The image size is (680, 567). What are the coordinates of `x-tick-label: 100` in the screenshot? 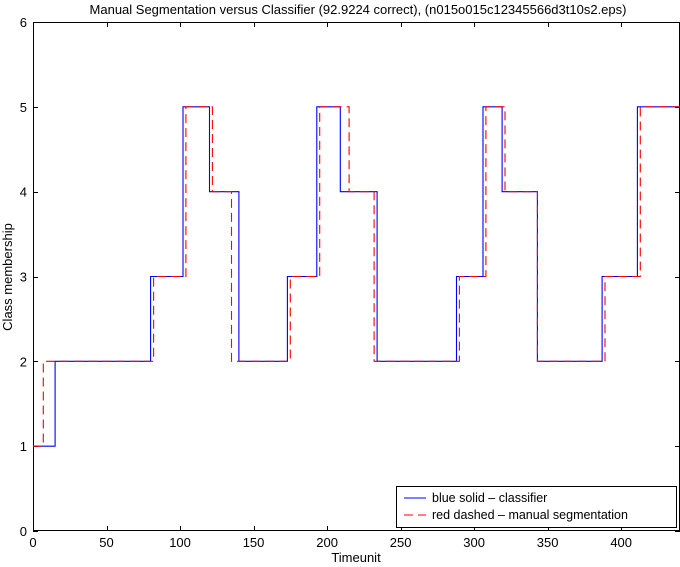 It's located at (180, 542).